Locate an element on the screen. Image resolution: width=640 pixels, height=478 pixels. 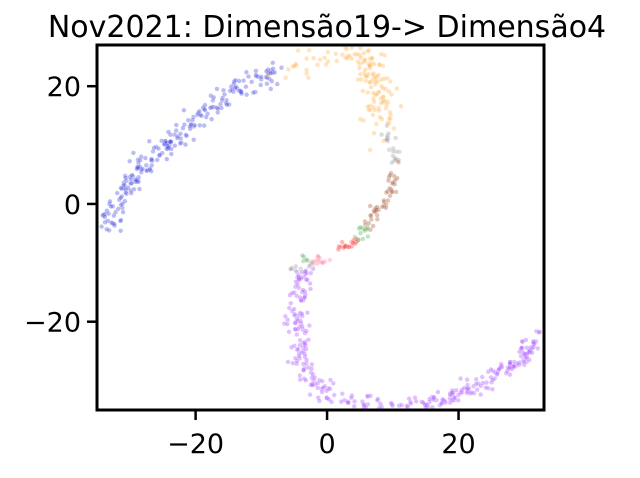
x-tick-label: −20 is located at coordinates (195, 444).